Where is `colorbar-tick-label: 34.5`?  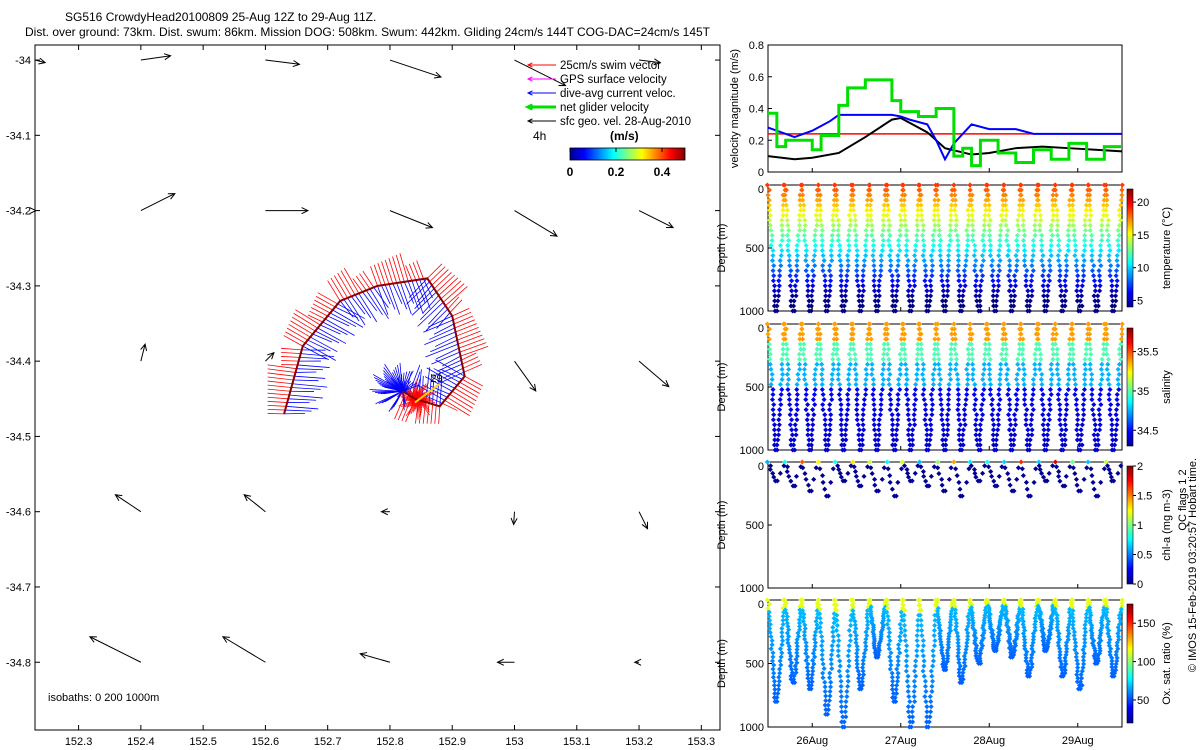 colorbar-tick-label: 34.5 is located at coordinates (1147, 431).